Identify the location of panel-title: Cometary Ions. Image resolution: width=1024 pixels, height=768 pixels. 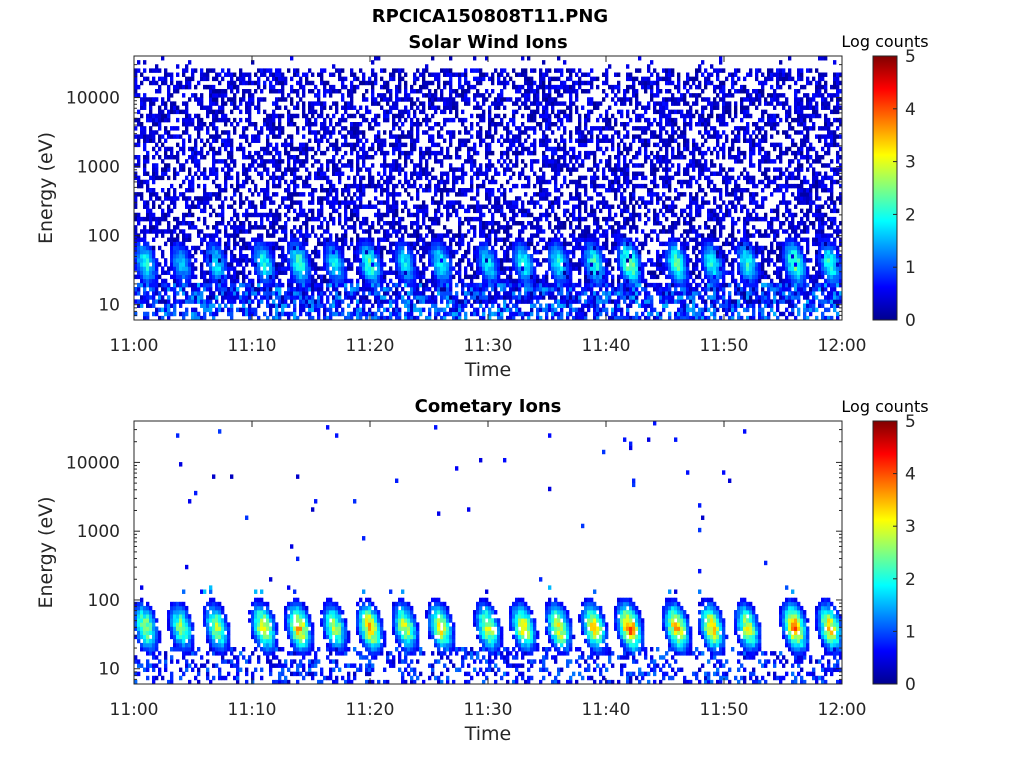
(488, 406).